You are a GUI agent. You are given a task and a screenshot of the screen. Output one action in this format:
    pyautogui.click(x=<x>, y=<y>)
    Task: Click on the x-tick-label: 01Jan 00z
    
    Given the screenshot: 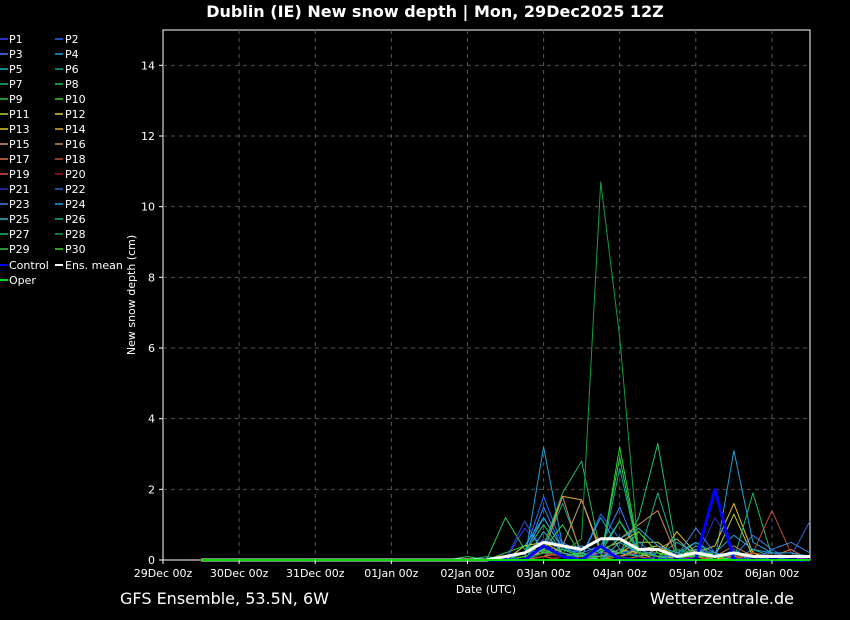 What is the action you would take?
    pyautogui.click(x=391, y=573)
    